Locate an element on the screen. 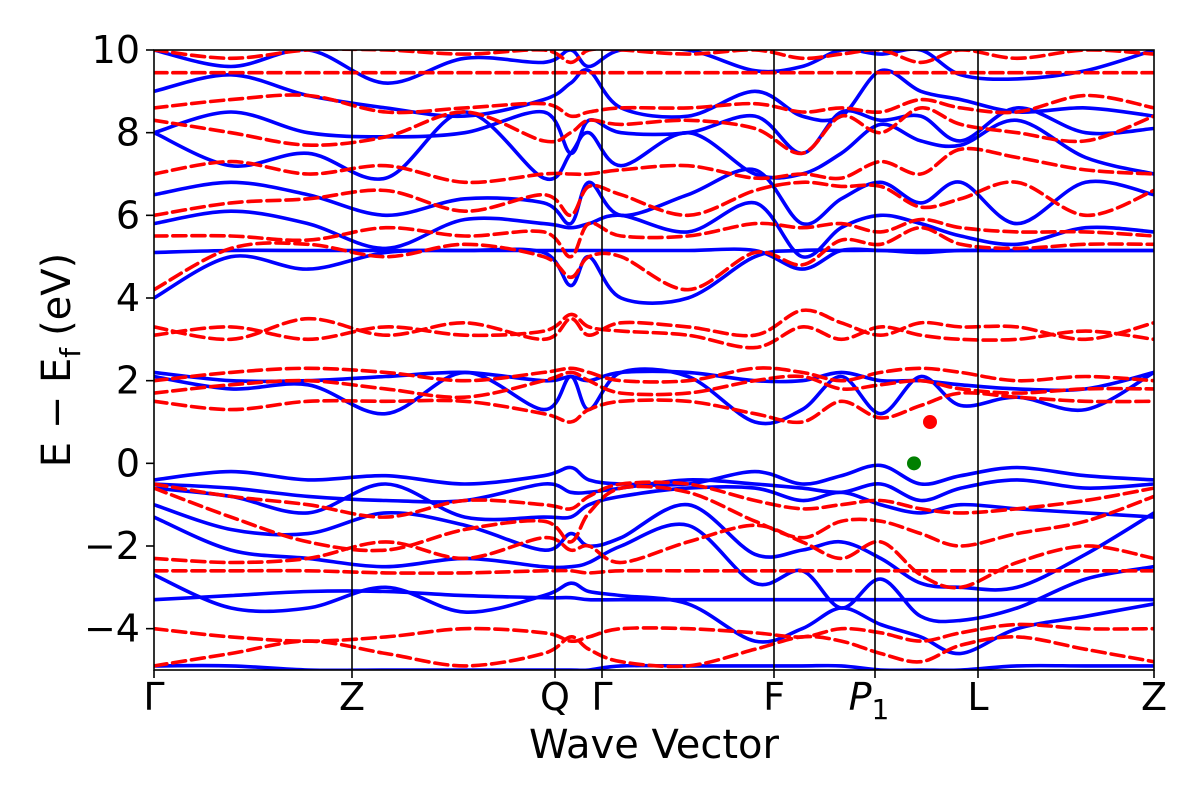  y-axis-title-unit: (eV) is located at coordinates (57, 294).